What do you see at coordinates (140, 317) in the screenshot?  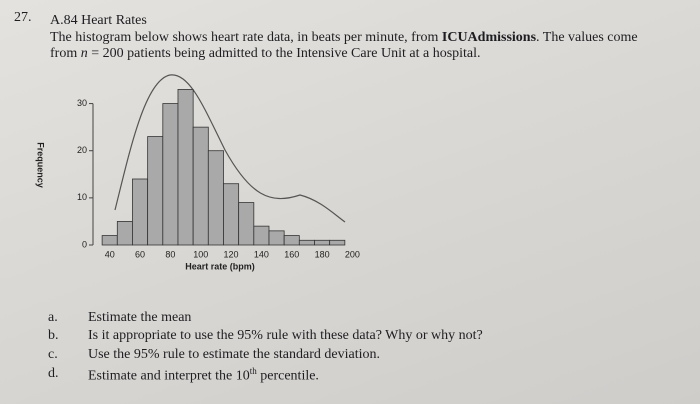 I see `question: Estimate the mean` at bounding box center [140, 317].